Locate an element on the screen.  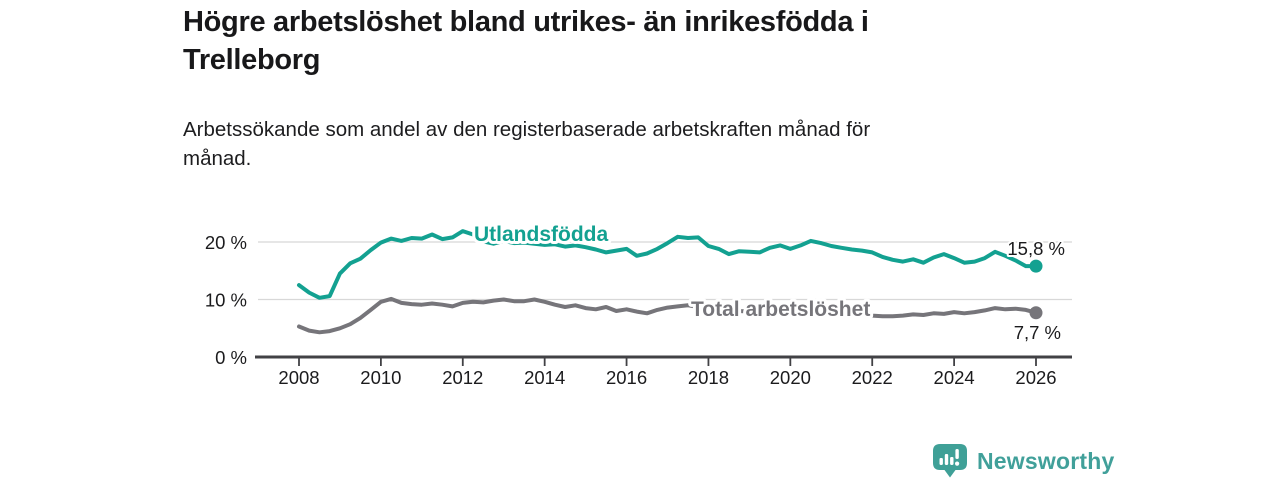
end-value-label-utlandsf-dda: 15,8 % is located at coordinates (1036, 248).